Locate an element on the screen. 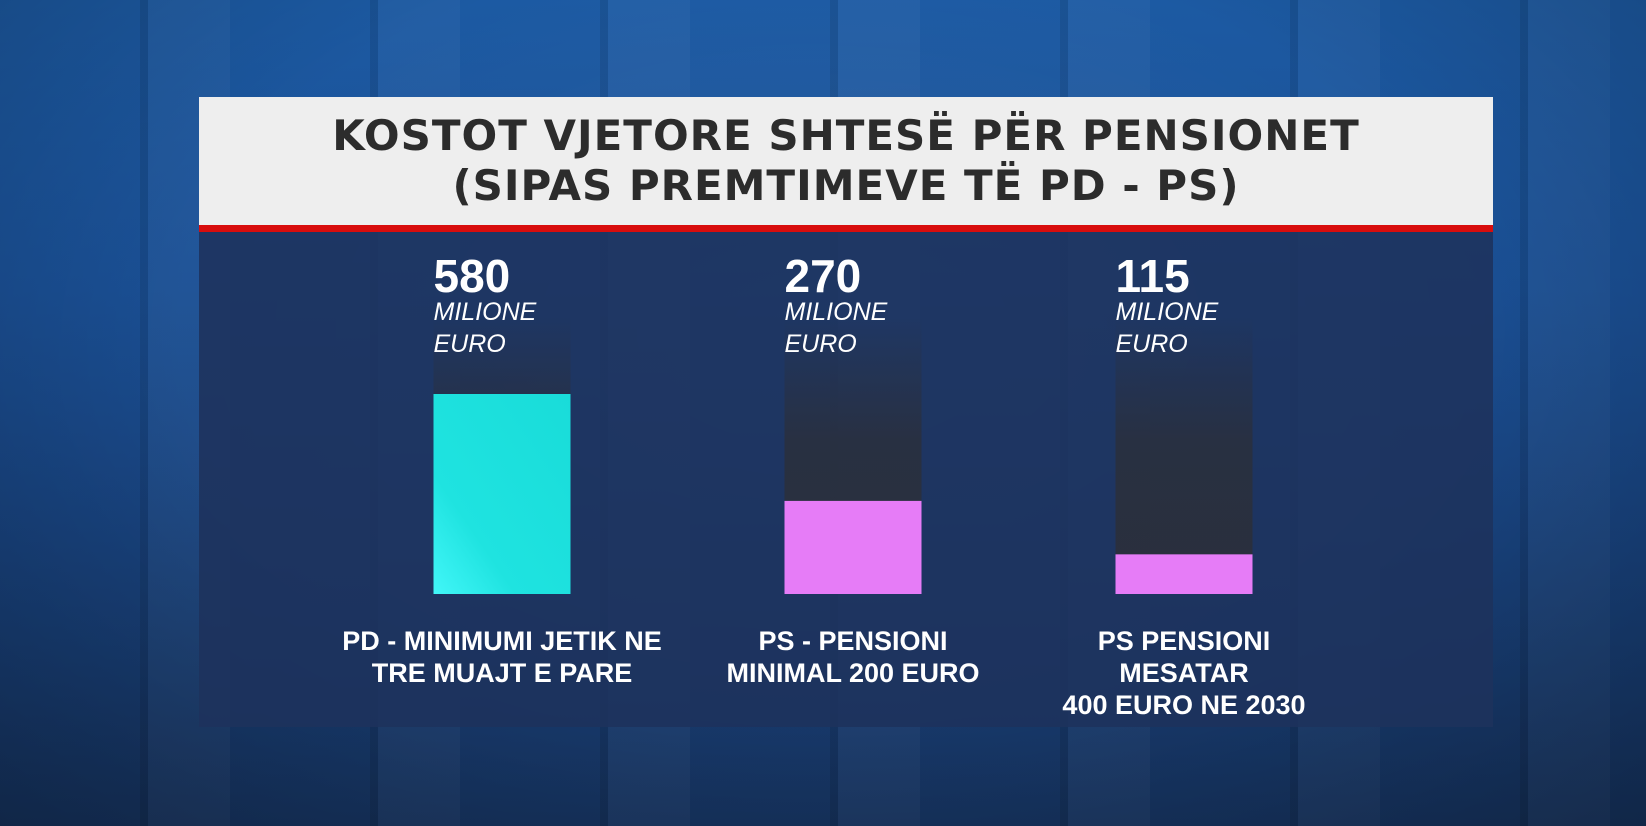  bar-track is located at coordinates (1184, 455).